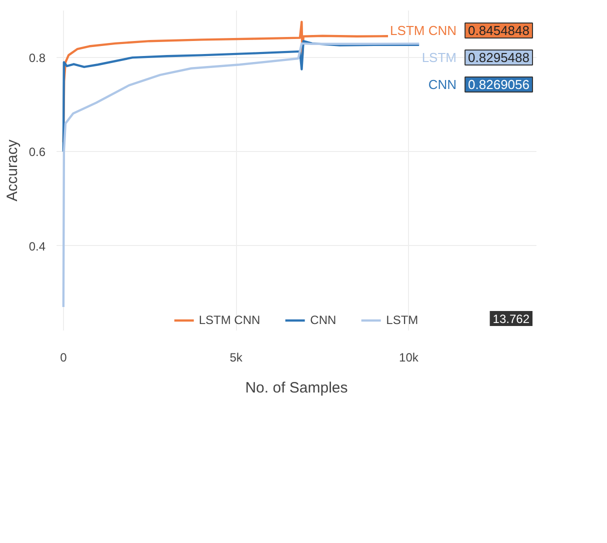  What do you see at coordinates (229, 320) in the screenshot?
I see `legend-label: LSTM CNN` at bounding box center [229, 320].